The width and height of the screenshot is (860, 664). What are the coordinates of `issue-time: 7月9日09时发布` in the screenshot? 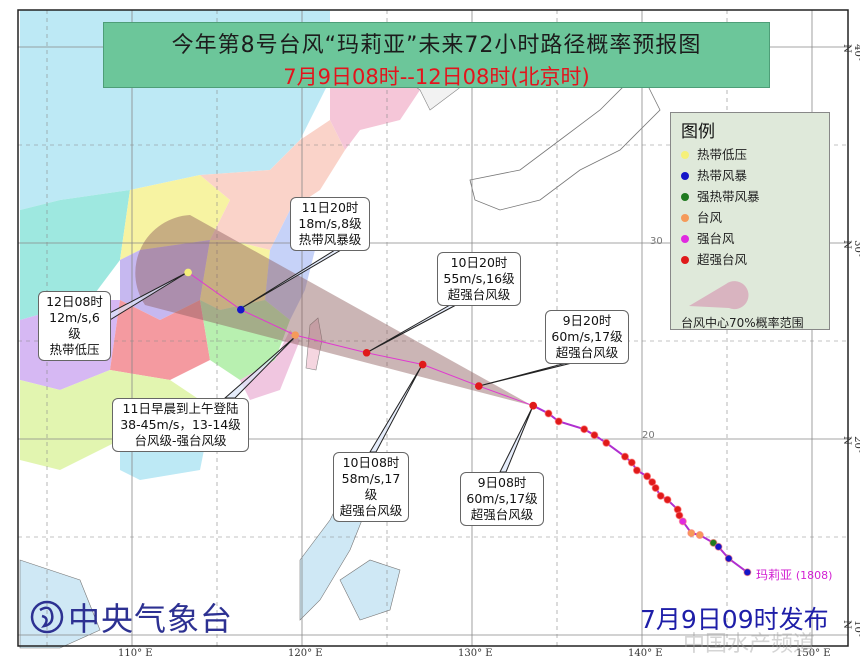 It's located at (734, 619).